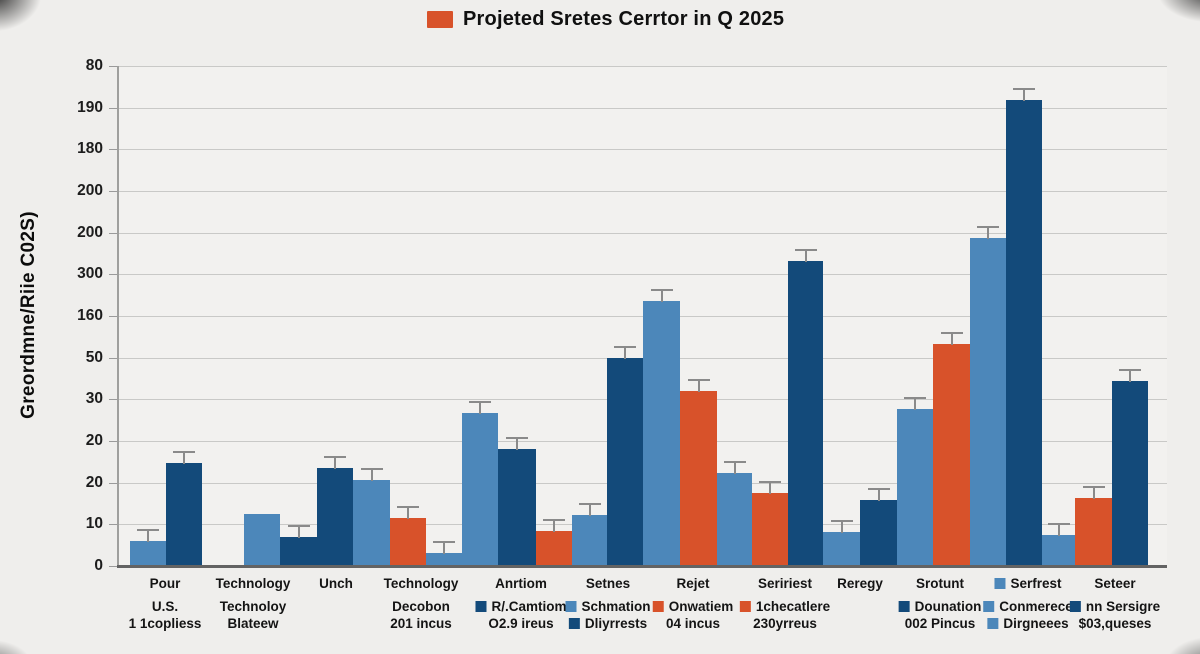 This screenshot has height=654, width=1200. What do you see at coordinates (165, 606) in the screenshot?
I see `x-sub-label: U.S.` at bounding box center [165, 606].